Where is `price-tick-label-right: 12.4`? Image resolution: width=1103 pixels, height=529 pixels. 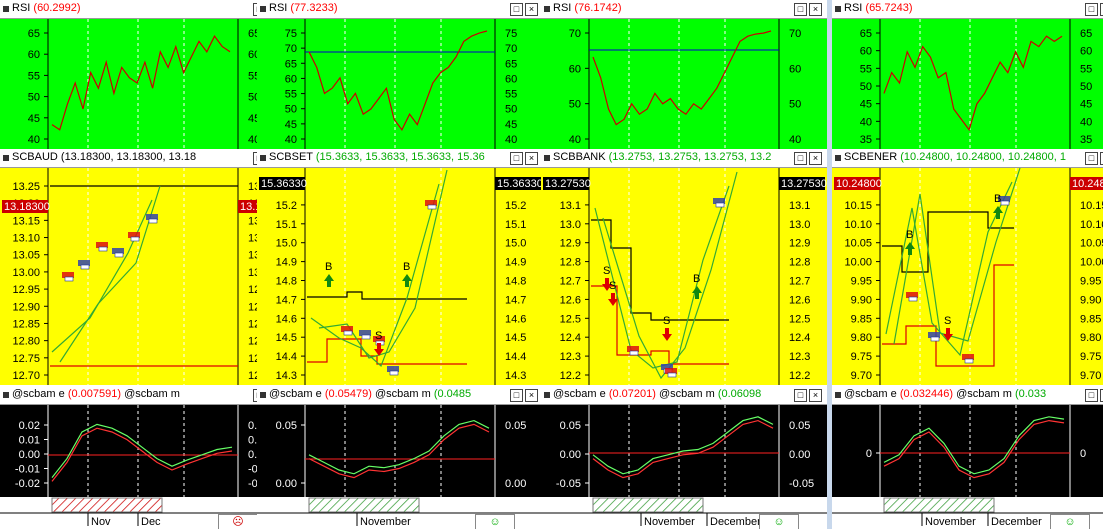
price-tick-label-right: 12.4 is located at coordinates (799, 338).